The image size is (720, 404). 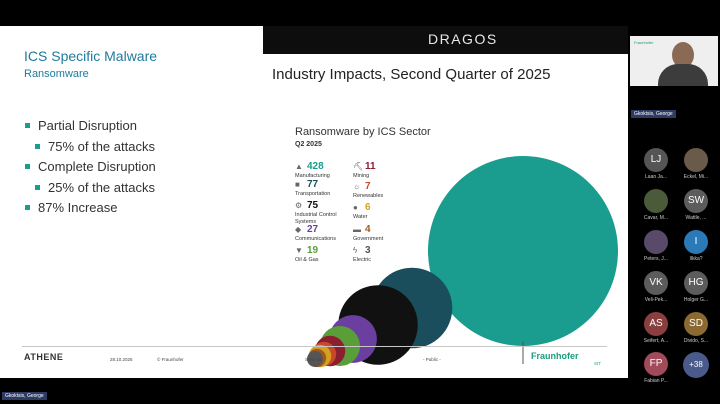 I want to click on slide-title: ICS Specific Malware, so click(x=91, y=56).